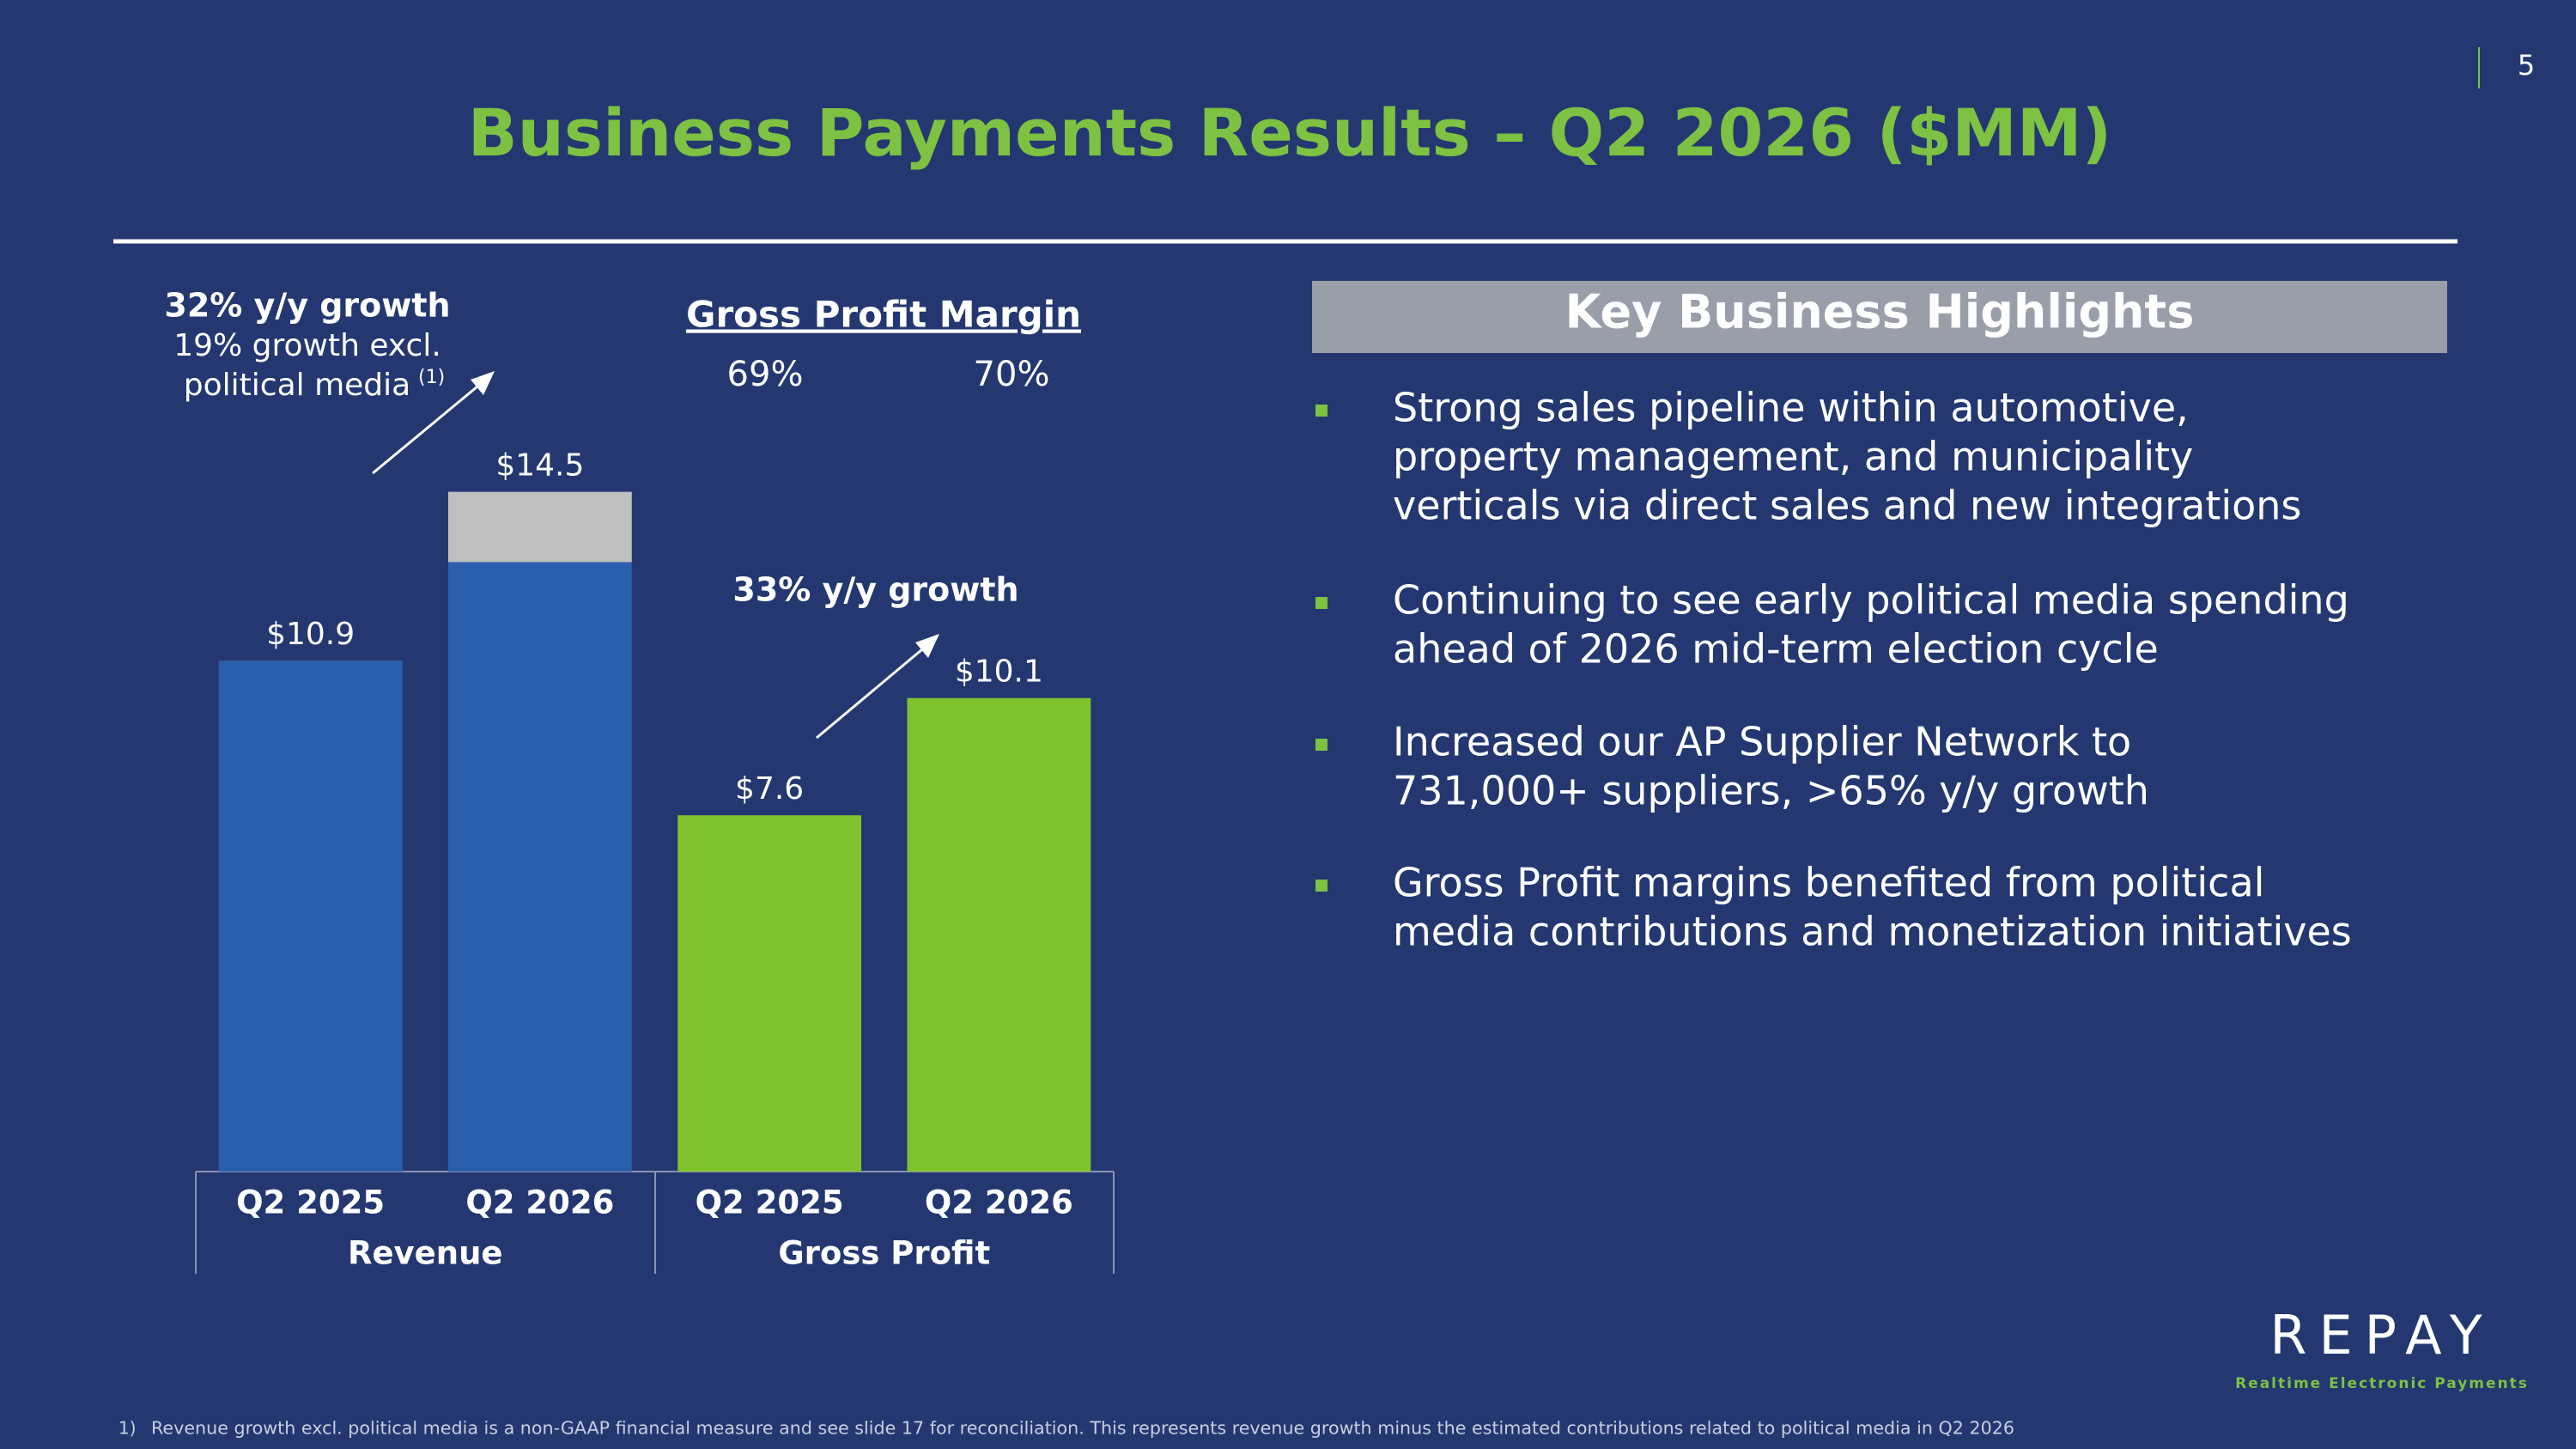 The height and width of the screenshot is (1449, 2576). Describe the element at coordinates (307, 306) in the screenshot. I see `revenue-growth: 32% y/y growth` at that location.